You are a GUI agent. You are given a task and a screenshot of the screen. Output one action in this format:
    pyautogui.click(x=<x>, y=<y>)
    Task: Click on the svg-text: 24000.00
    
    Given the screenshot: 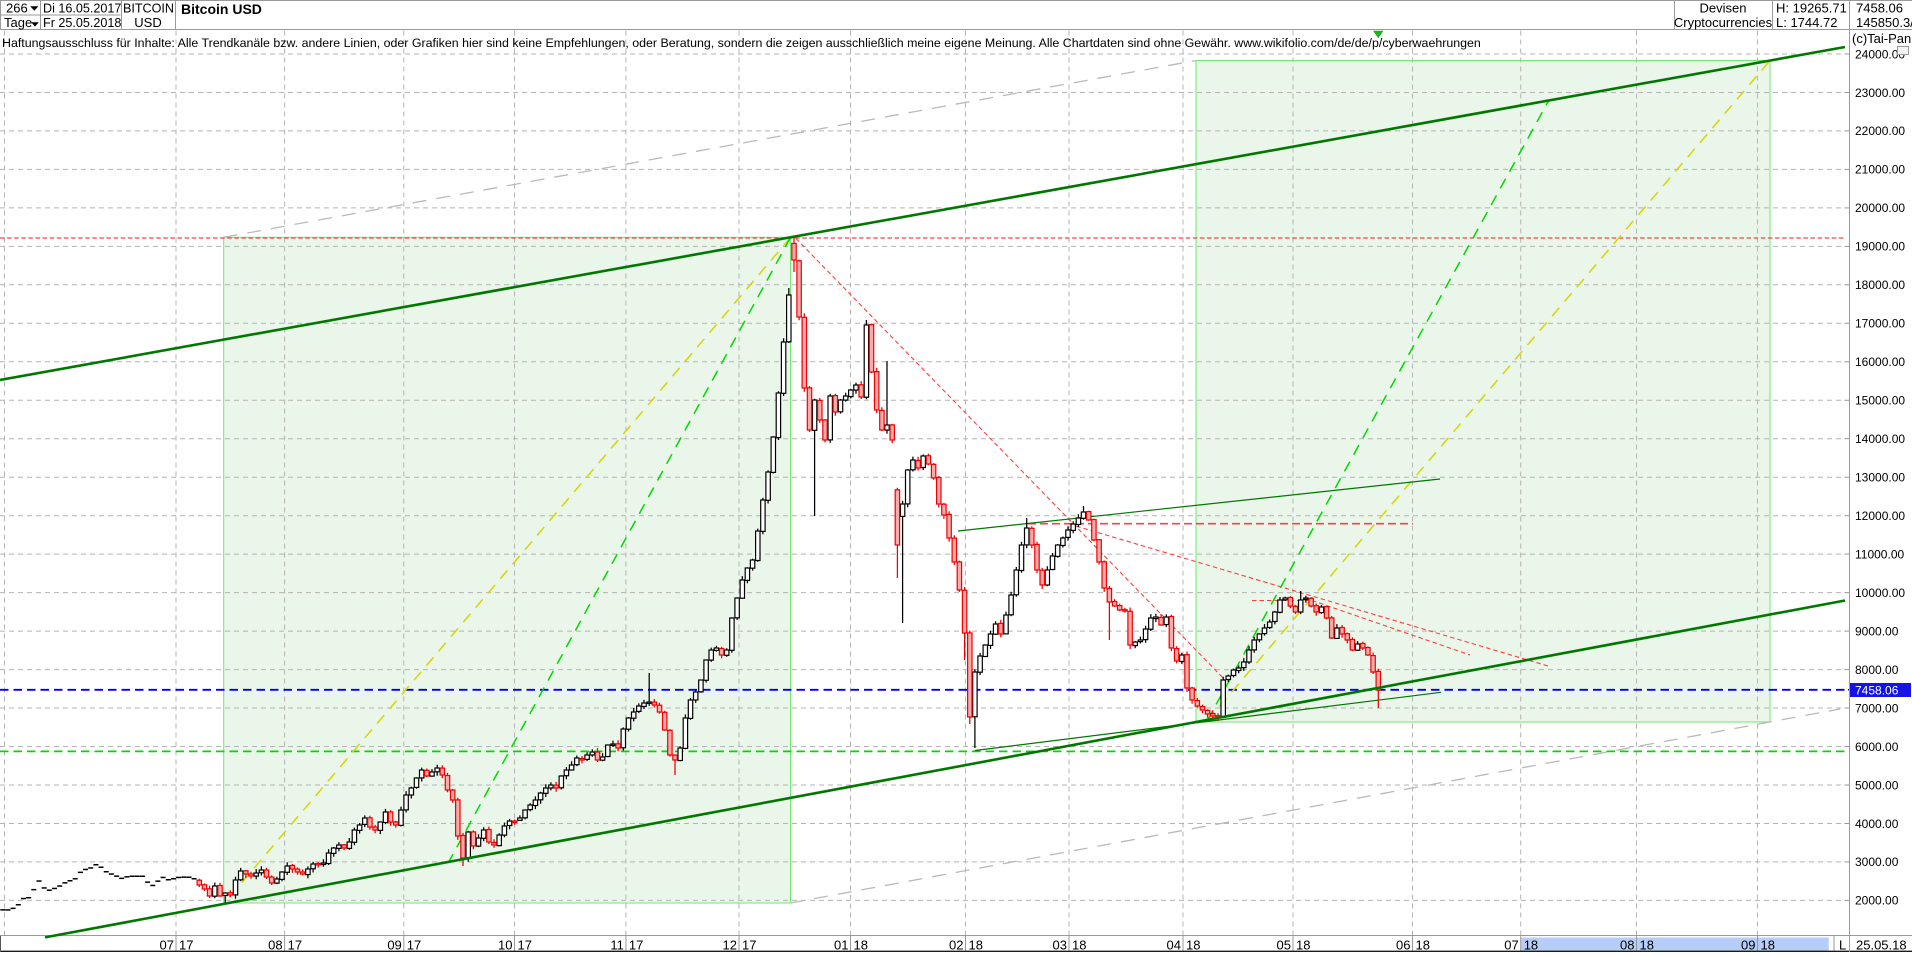 What is the action you would take?
    pyautogui.click(x=1880, y=54)
    